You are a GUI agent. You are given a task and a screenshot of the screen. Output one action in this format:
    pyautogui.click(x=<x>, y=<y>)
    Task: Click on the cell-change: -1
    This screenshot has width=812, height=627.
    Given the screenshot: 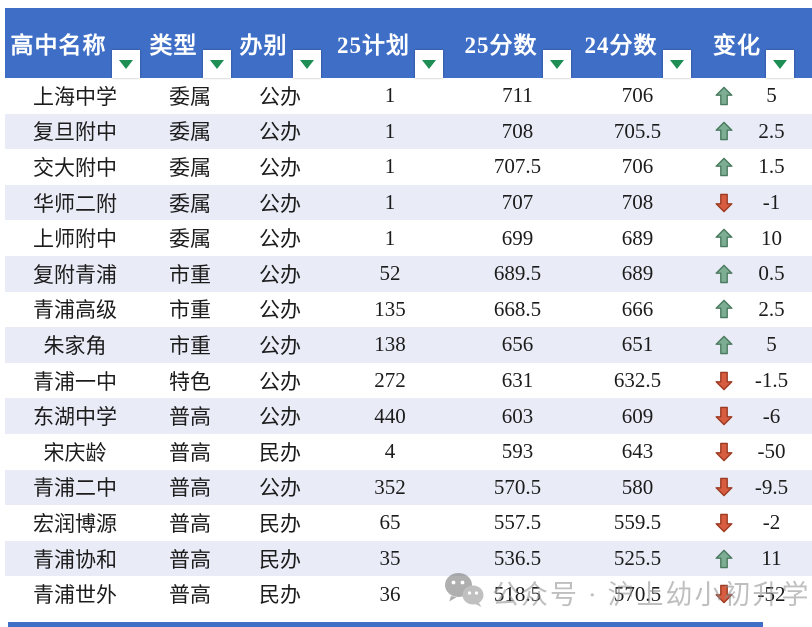 What is the action you would take?
    pyautogui.click(x=753, y=202)
    